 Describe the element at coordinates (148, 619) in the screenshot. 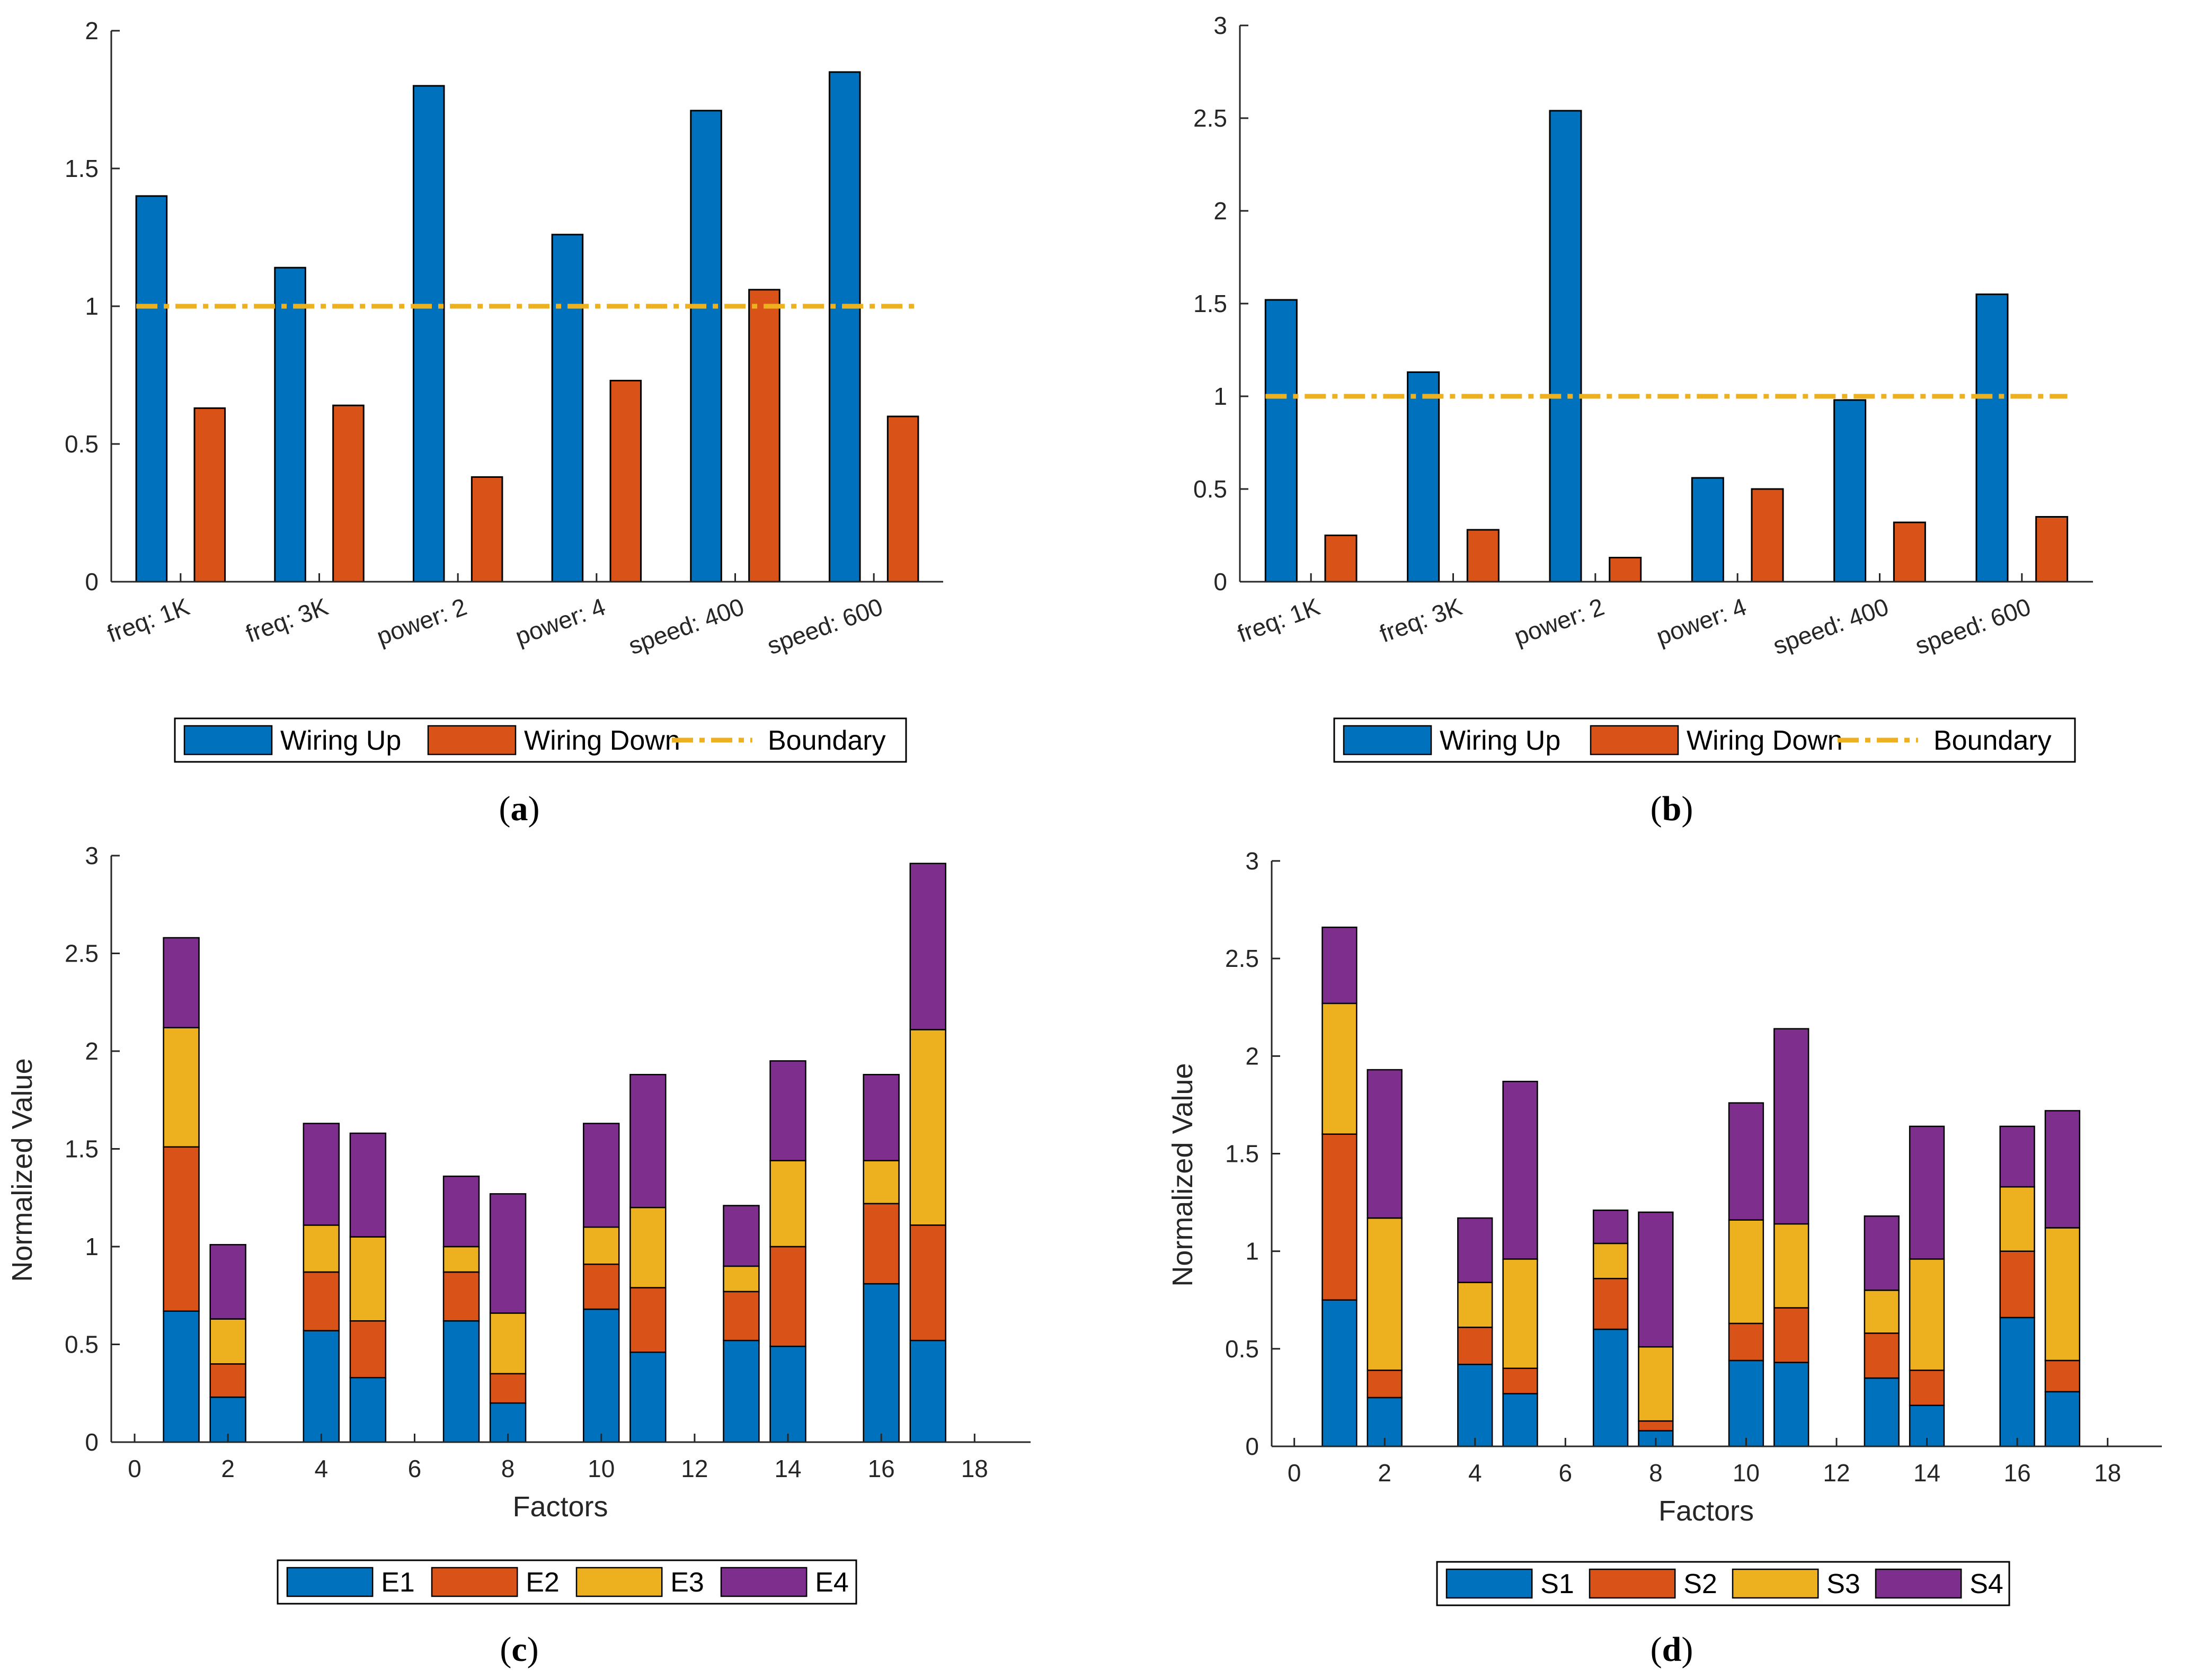

I see `x-tick-label: freq: 1K` at that location.